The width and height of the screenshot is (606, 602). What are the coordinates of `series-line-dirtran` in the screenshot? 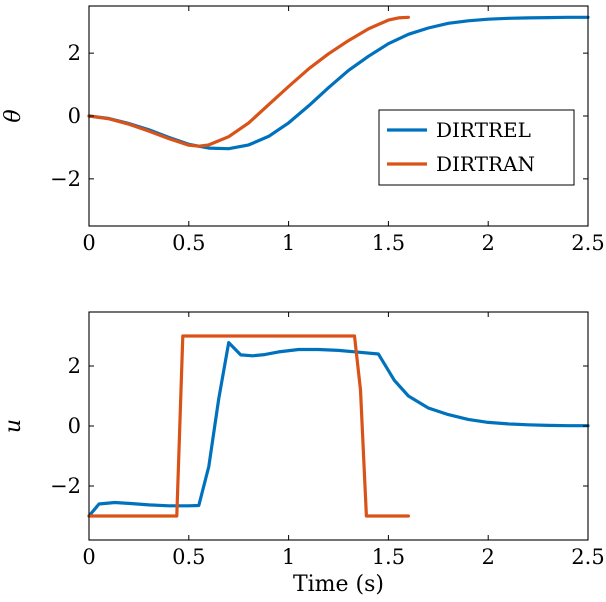 It's located at (248, 81).